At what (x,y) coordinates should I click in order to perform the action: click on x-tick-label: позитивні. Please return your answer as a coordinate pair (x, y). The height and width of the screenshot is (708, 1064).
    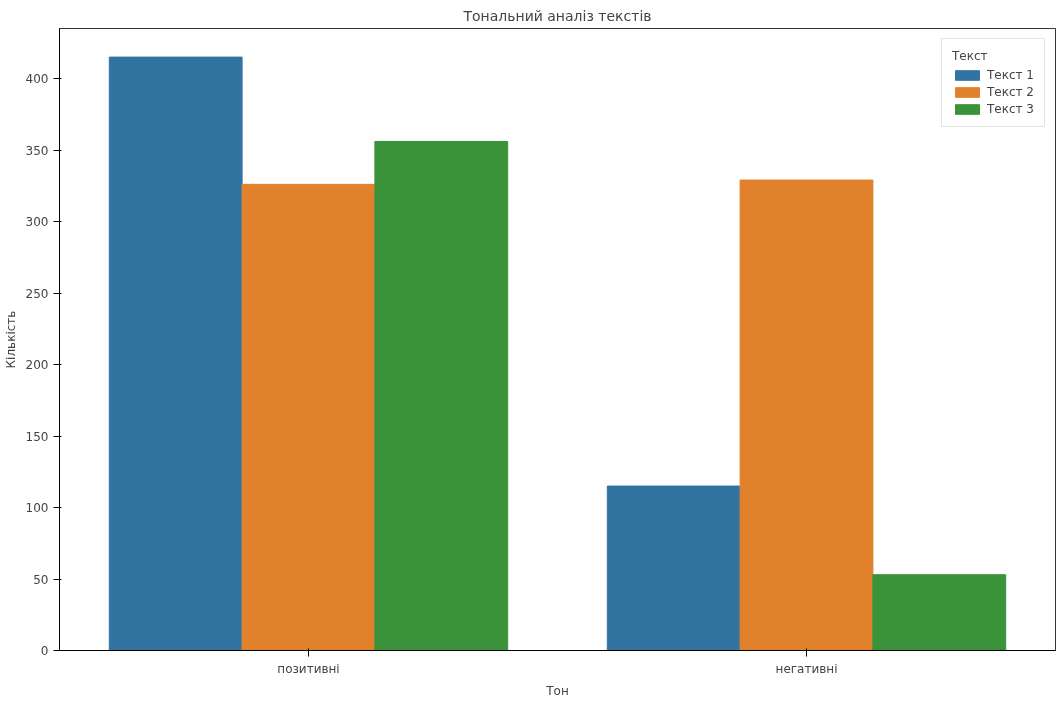
    Looking at the image, I should click on (308, 668).